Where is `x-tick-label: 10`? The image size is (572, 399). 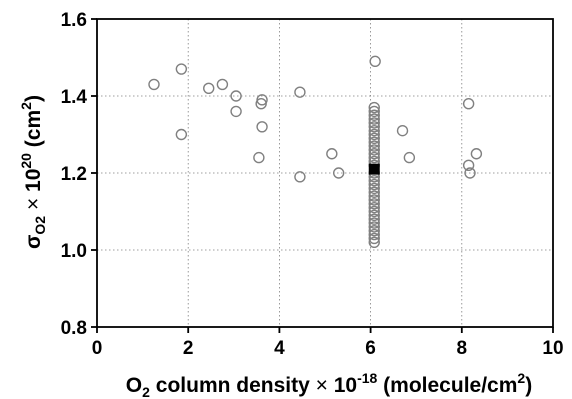 x-tick-label: 10 is located at coordinates (552, 348).